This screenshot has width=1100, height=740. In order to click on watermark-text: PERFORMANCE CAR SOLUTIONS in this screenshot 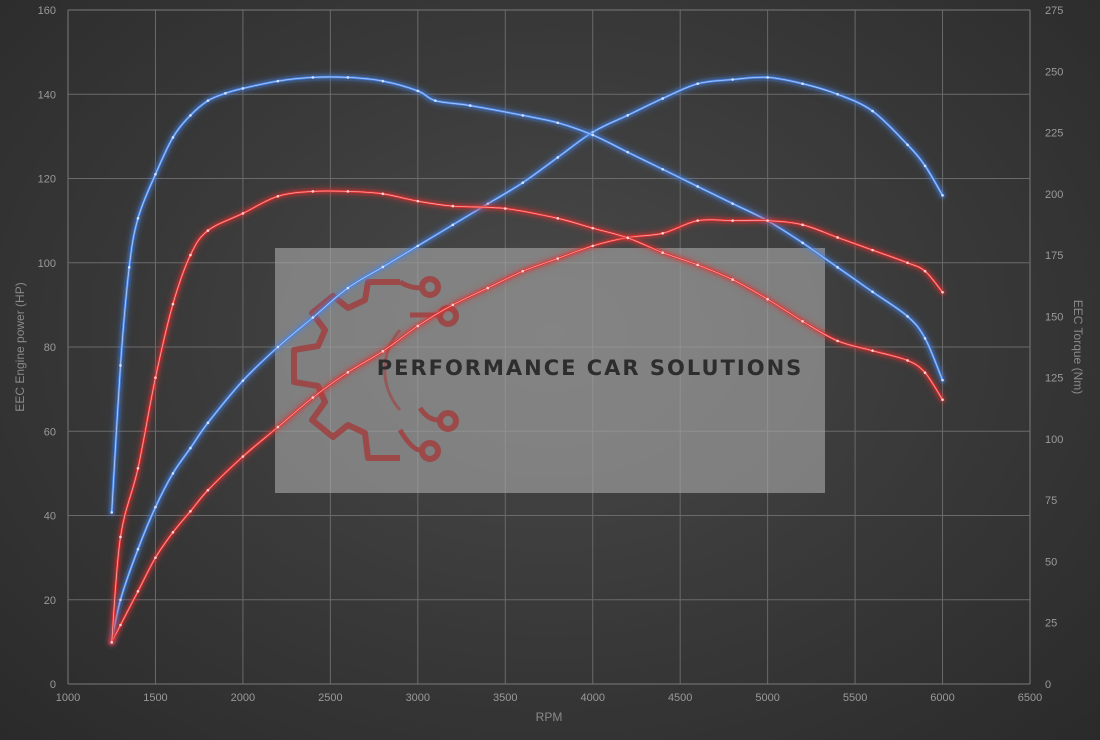, I will do `click(590, 368)`.